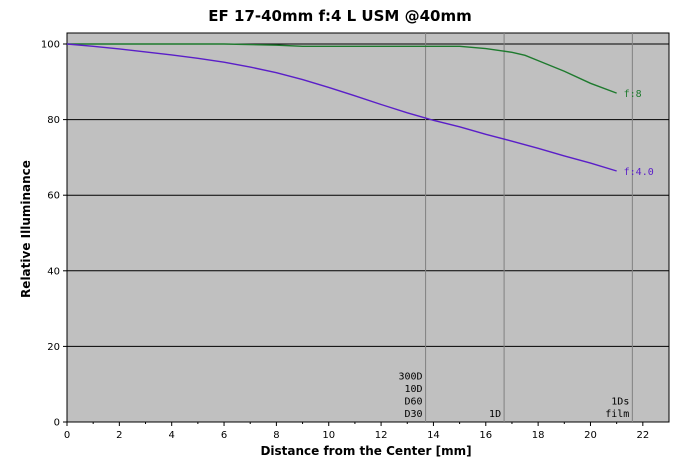 Image resolution: width=681 pixels, height=465 pixels. I want to click on sensor-marker-label: 300D, so click(410, 377).